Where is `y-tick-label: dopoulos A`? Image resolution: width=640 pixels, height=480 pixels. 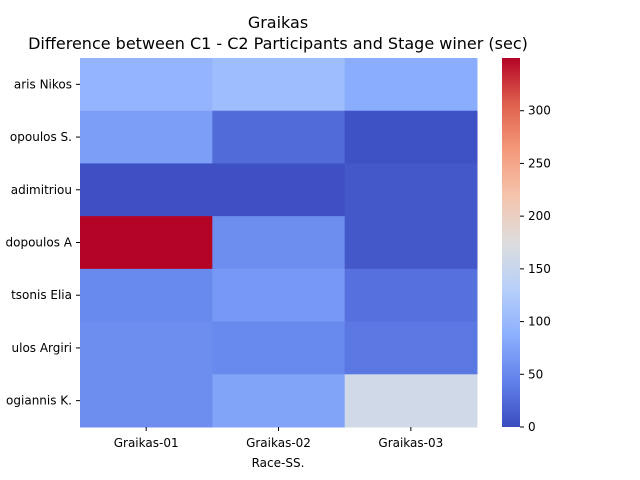
y-tick-label: dopoulos A is located at coordinates (39, 243).